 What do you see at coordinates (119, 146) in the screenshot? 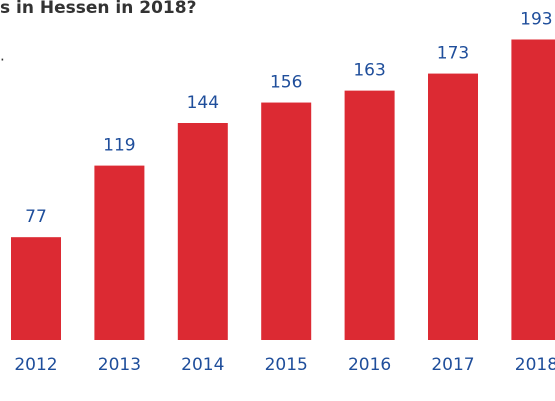
I see `value-label: 119` at bounding box center [119, 146].